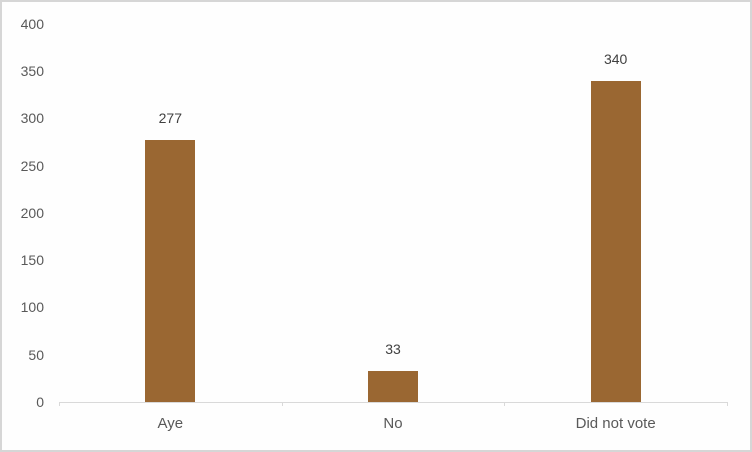 Image resolution: width=752 pixels, height=452 pixels. I want to click on y-tick-label: 250, so click(32, 165).